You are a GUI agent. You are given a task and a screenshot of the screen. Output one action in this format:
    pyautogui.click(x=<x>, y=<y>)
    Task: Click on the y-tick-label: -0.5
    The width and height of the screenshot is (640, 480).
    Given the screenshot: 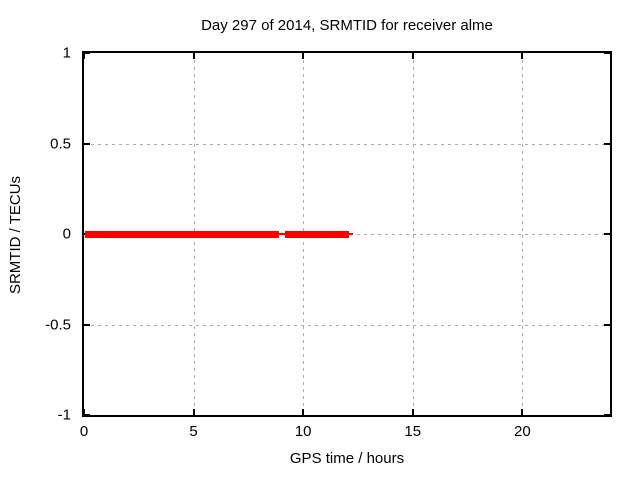 What is the action you would take?
    pyautogui.click(x=58, y=324)
    